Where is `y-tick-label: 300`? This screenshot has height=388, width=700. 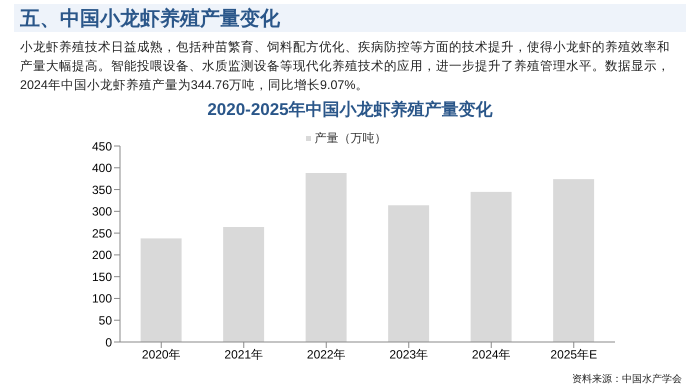 y-tick-label: 300 is located at coordinates (102, 211).